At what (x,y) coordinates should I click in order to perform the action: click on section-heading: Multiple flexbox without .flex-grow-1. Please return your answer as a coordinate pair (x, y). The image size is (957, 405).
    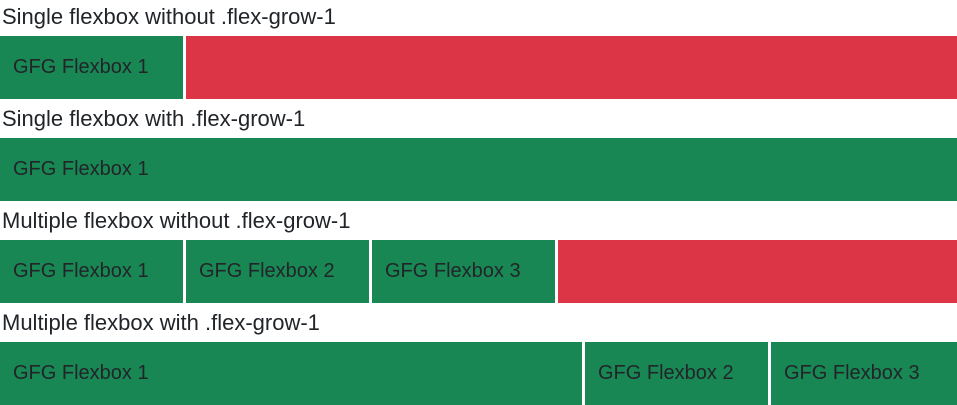
    Looking at the image, I should click on (176, 220).